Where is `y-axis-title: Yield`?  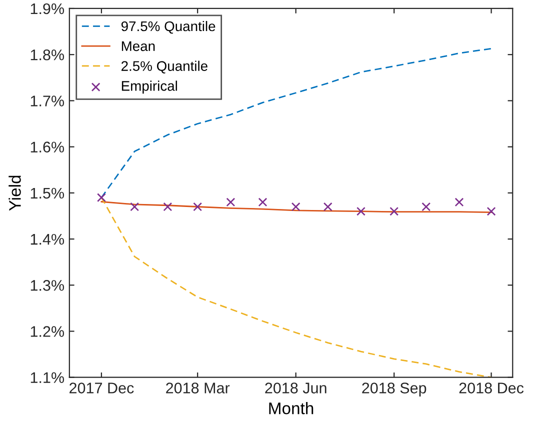 y-axis-title: Yield is located at coordinates (14, 193).